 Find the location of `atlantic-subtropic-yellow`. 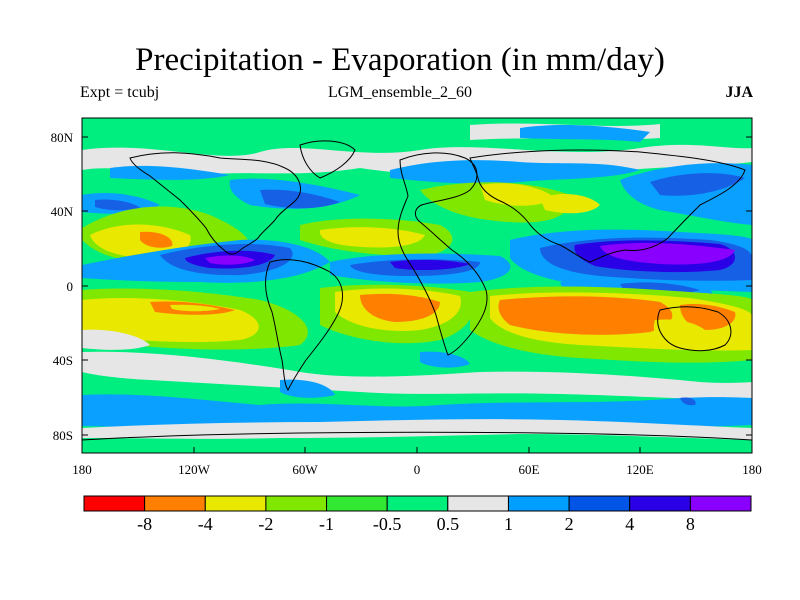

atlantic-subtropic-yellow is located at coordinates (372, 237).